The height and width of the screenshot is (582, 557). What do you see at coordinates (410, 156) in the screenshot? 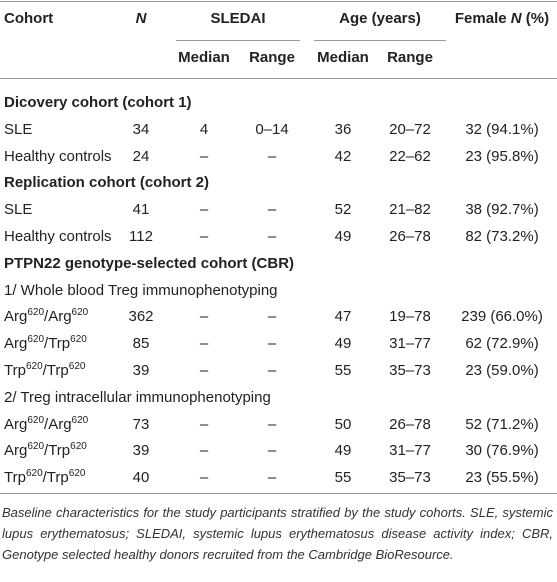
I see `cell: 22–62` at bounding box center [410, 156].